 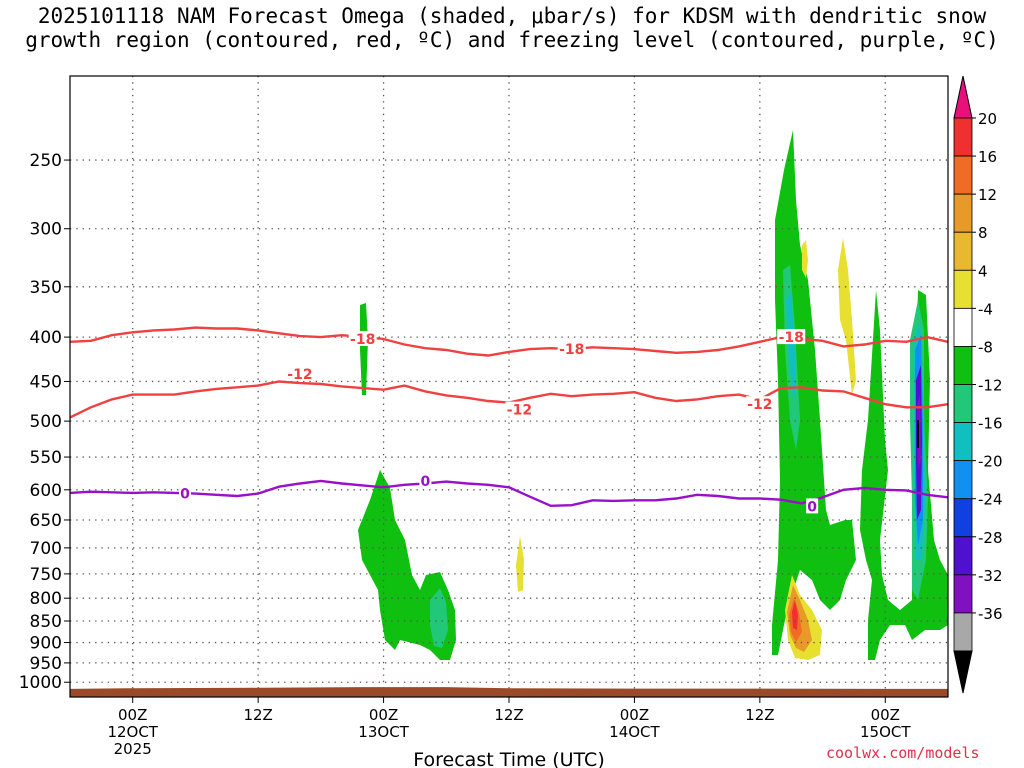 What do you see at coordinates (40, 683) in the screenshot?
I see `y-tick-label: 1000` at bounding box center [40, 683].